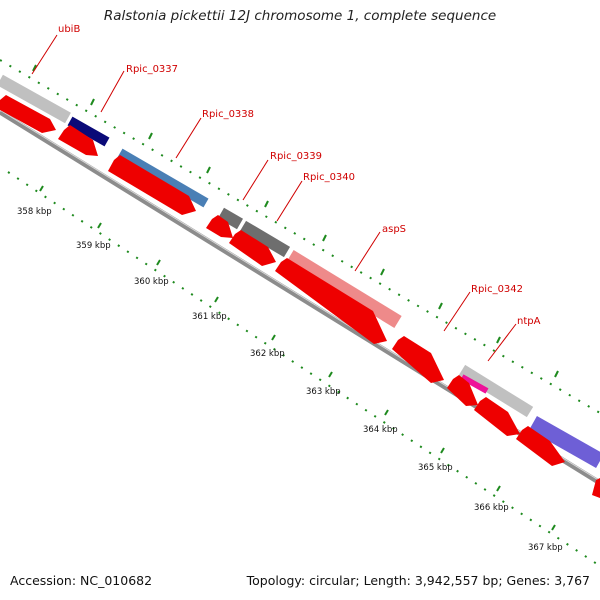  Describe the element at coordinates (81, 580) in the screenshot. I see `accession-text: Accession: NC_010682` at that location.